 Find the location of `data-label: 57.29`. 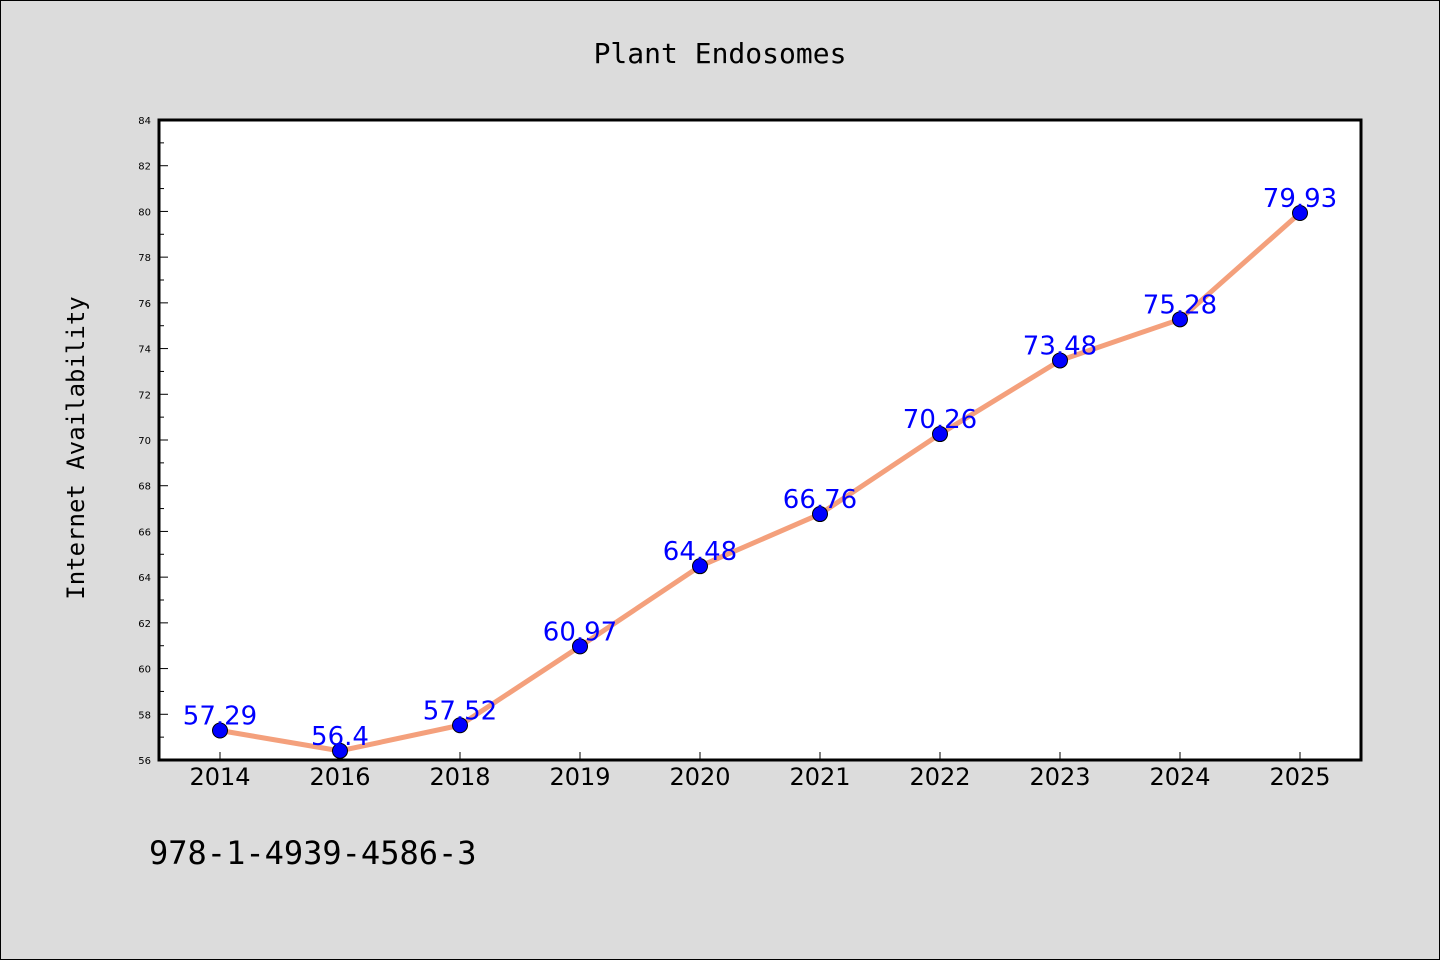

data-label: 57.29 is located at coordinates (220, 717).